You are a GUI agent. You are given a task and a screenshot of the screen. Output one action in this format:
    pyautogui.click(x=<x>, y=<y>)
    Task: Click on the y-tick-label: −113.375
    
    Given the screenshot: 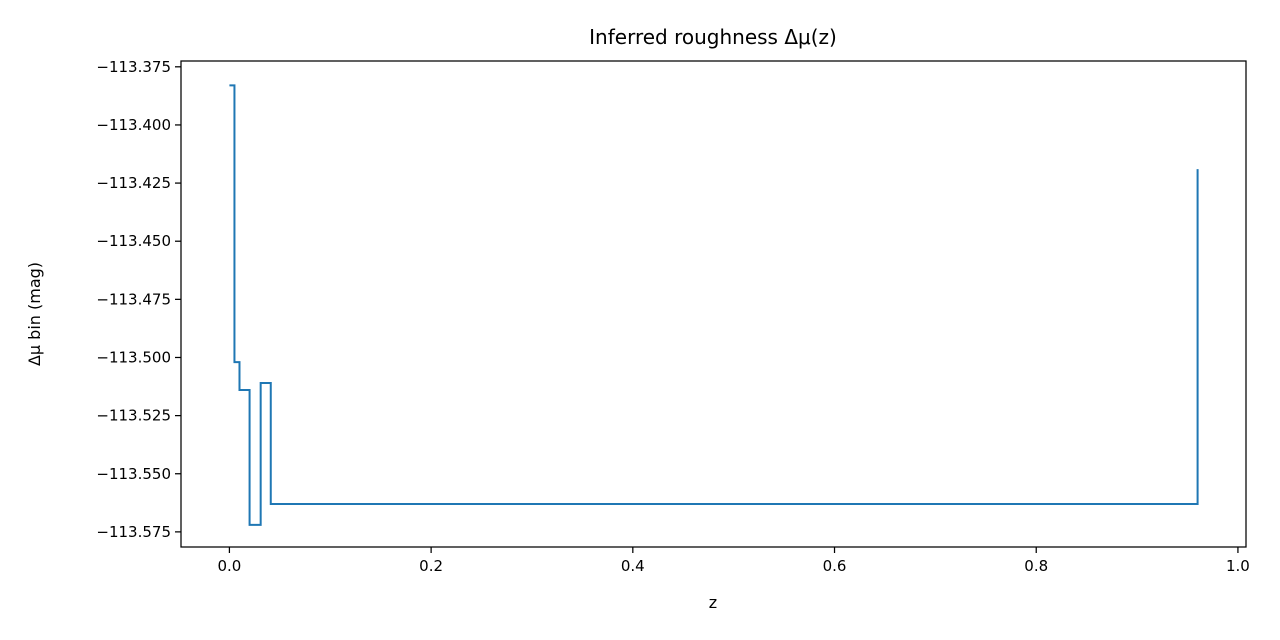 What is the action you would take?
    pyautogui.click(x=133, y=67)
    